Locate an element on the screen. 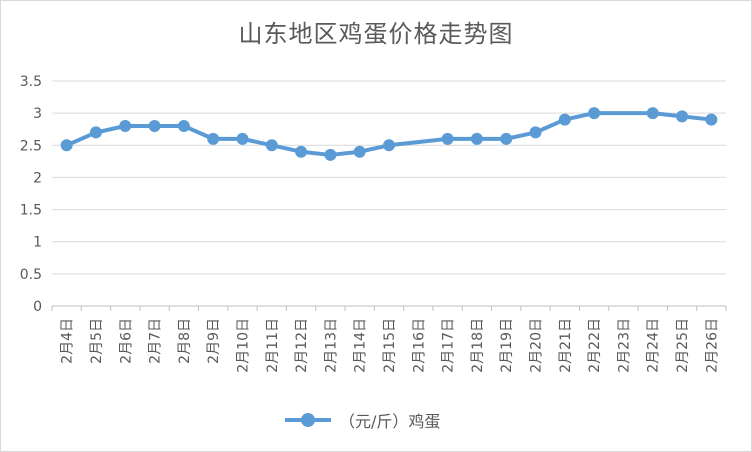 Image resolution: width=752 pixels, height=452 pixels. y-tick-label: 3 is located at coordinates (37, 114).